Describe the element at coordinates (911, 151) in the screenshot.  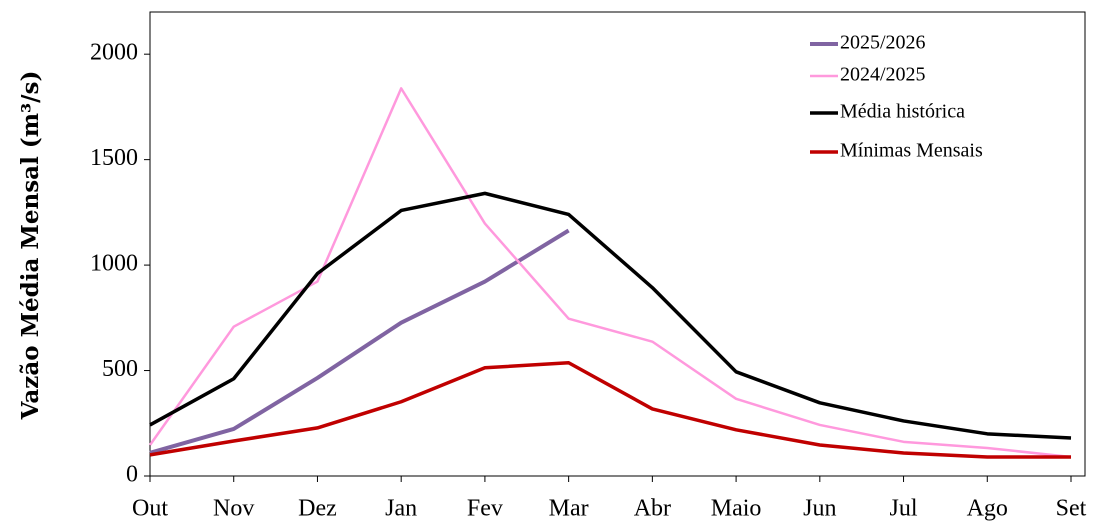
I see `legend-label: Mínimas Mensais` at that location.